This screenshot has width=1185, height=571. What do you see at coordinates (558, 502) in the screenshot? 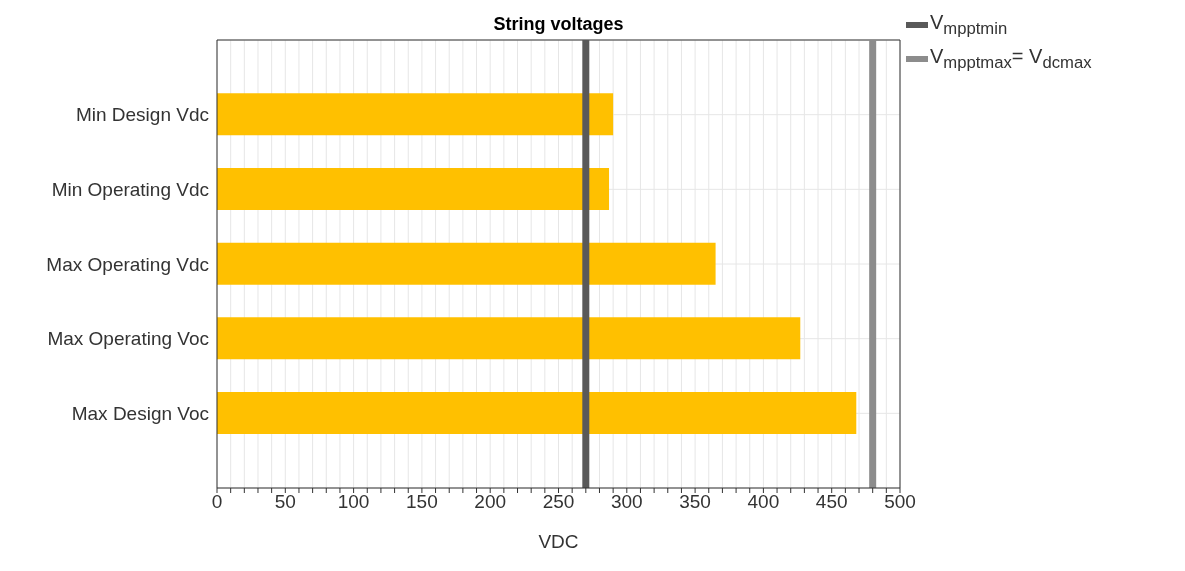
I see `x-tick-label: 250` at bounding box center [558, 502].